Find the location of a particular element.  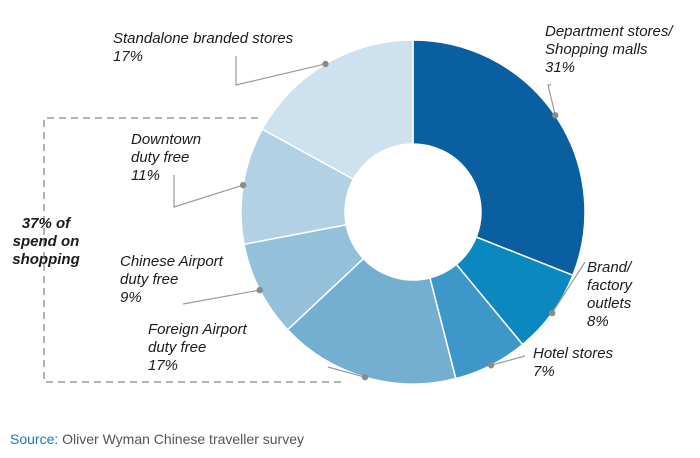

label-downtown-duty-free-value: 11% is located at coordinates (145, 175).